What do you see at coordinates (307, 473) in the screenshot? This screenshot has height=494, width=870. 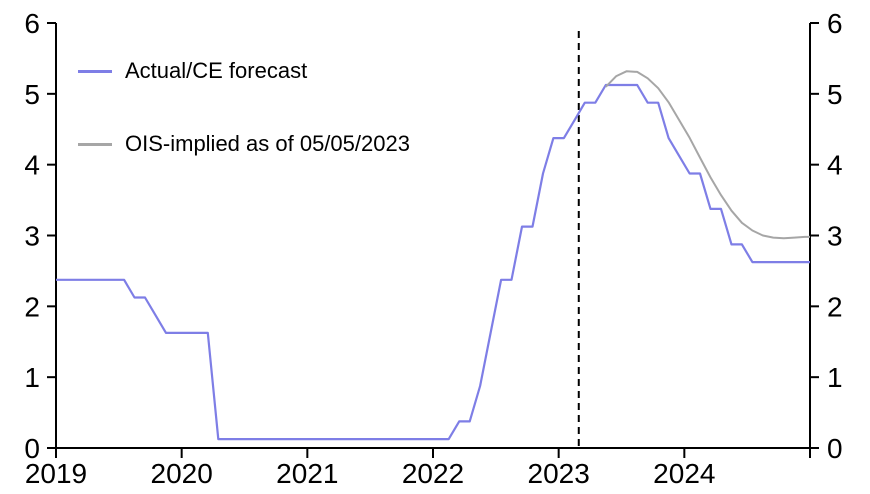 I see `x-tick-label: 2021` at bounding box center [307, 473].